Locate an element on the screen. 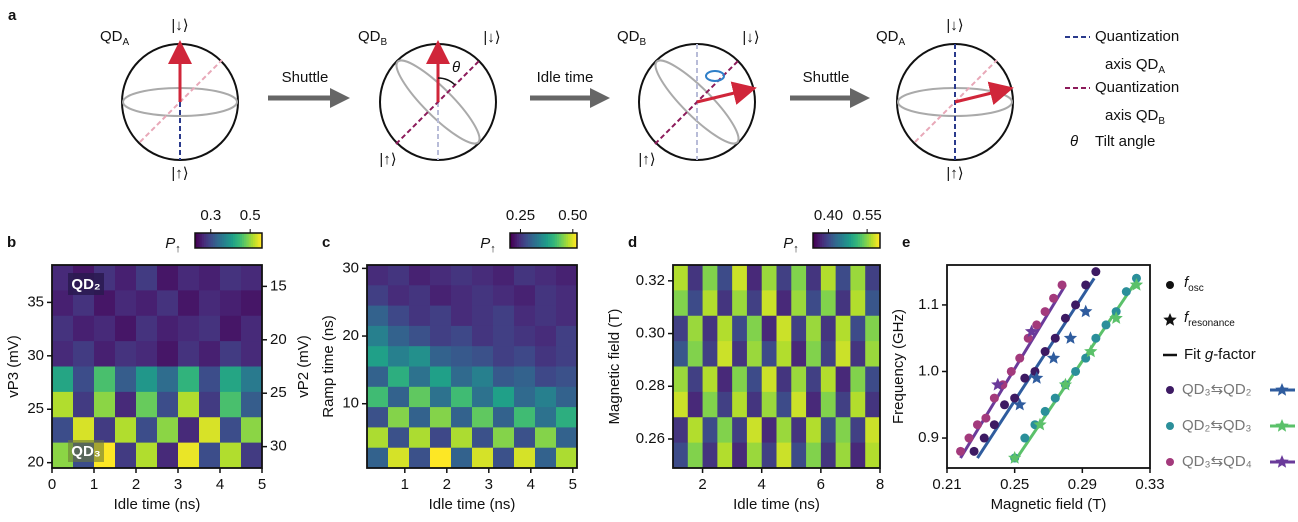 The height and width of the screenshot is (522, 1298). x-tick-label: 3 is located at coordinates (489, 484).